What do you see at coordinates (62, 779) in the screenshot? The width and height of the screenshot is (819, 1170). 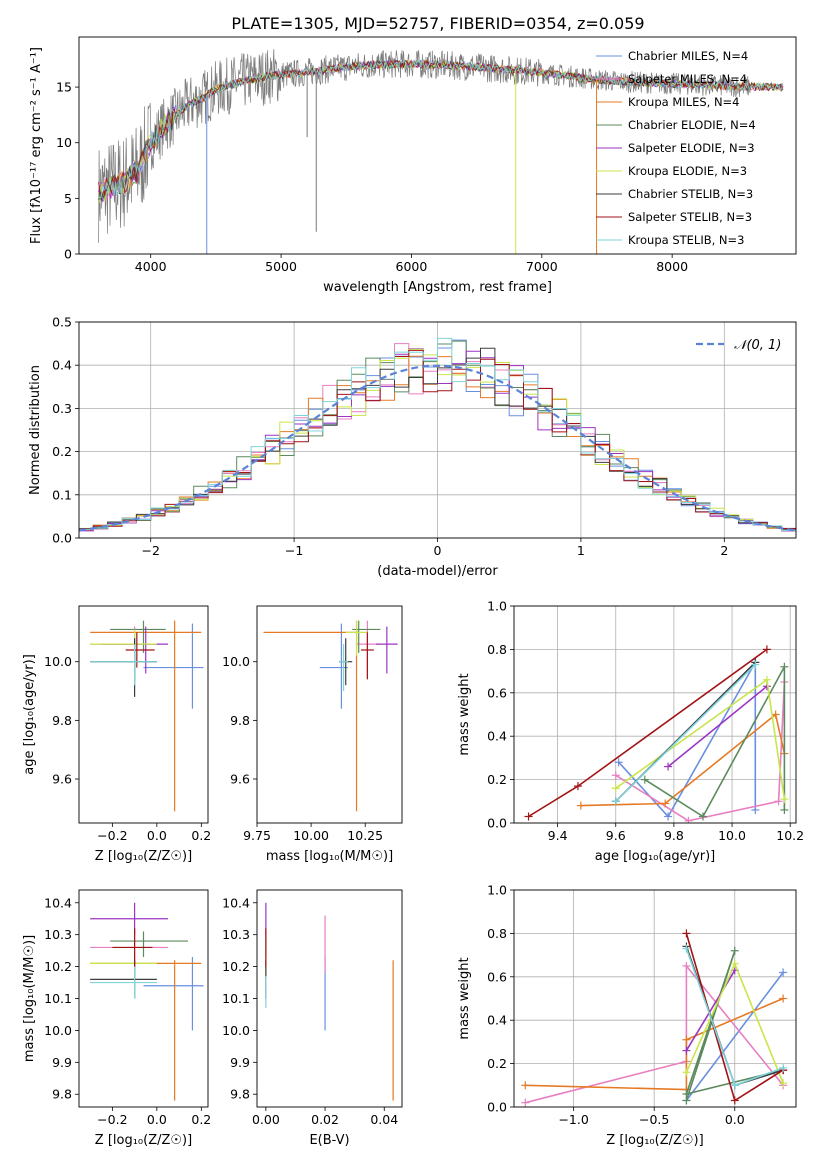 I see `y-tick-label: 9.6` at bounding box center [62, 779].